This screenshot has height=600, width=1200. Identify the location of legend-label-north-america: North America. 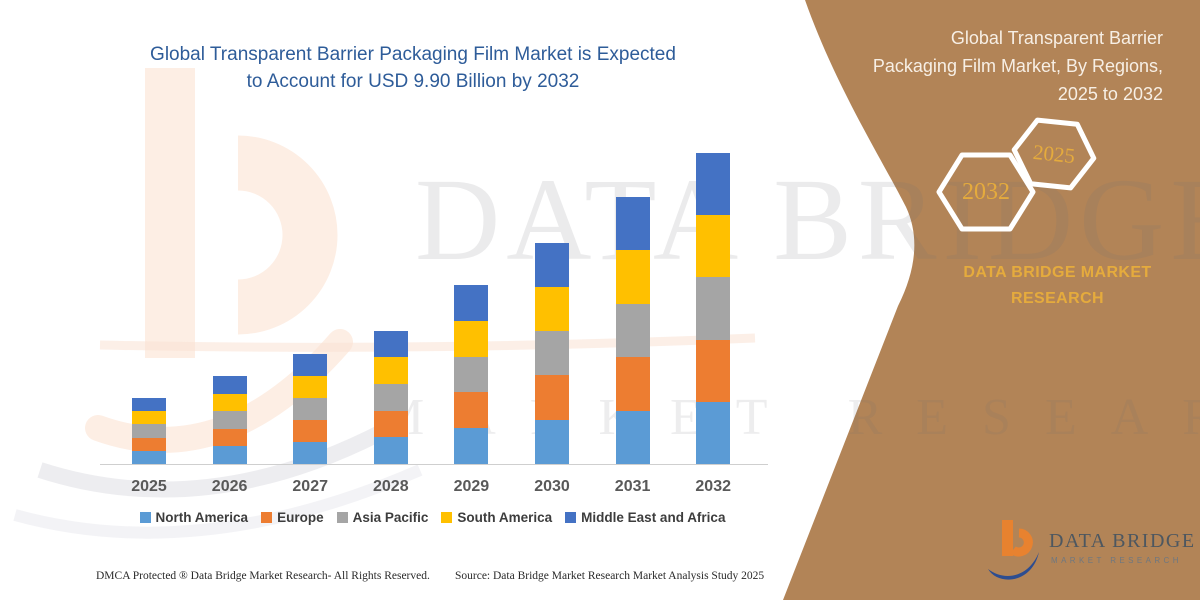
(202, 517).